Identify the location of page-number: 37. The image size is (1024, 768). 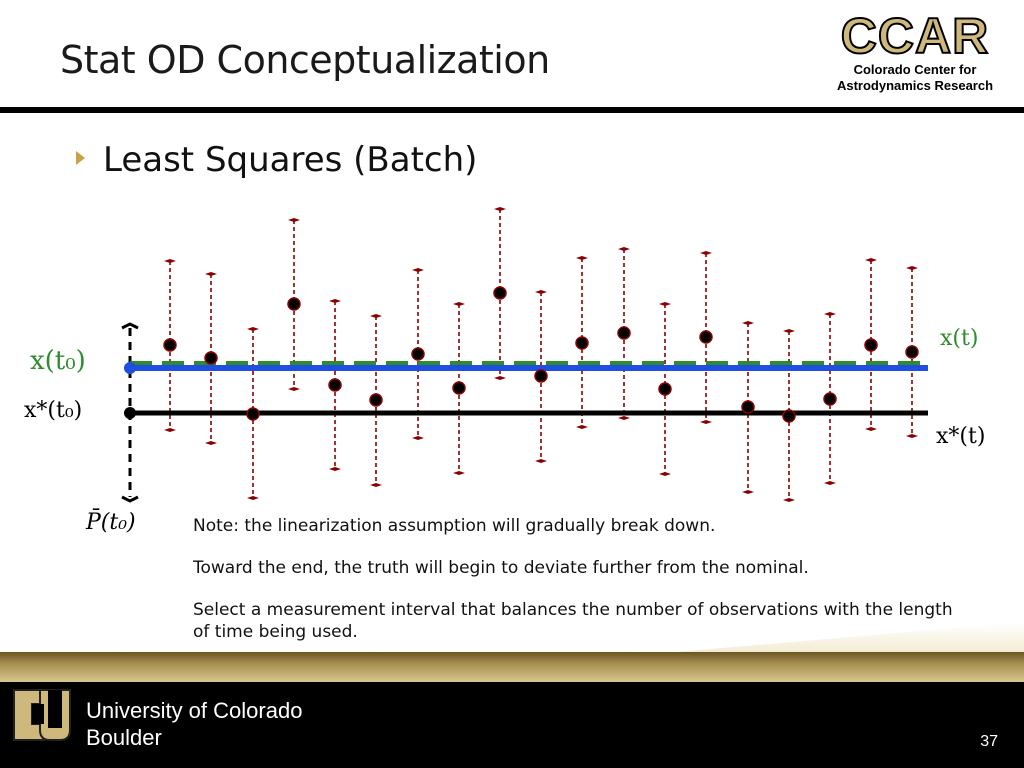
(989, 741).